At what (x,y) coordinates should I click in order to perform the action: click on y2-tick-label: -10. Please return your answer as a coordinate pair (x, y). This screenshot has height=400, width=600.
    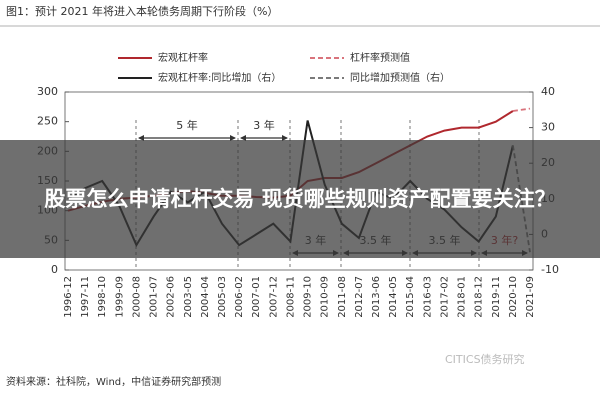
    Looking at the image, I should click on (550, 269).